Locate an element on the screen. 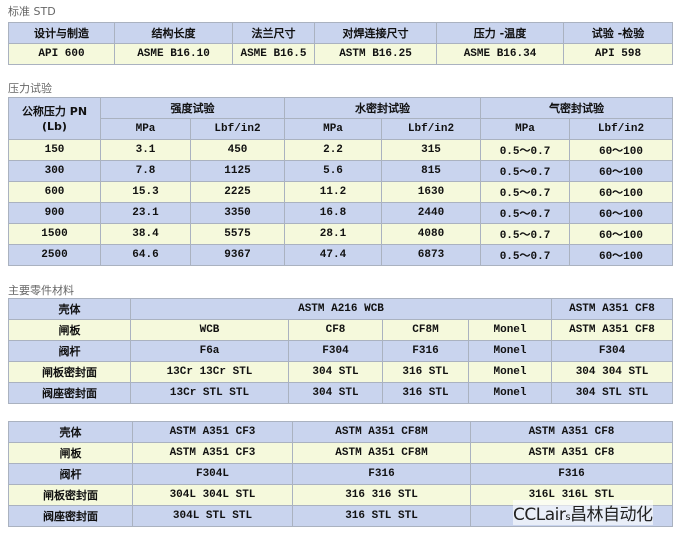  cell: 2440 is located at coordinates (431, 213).